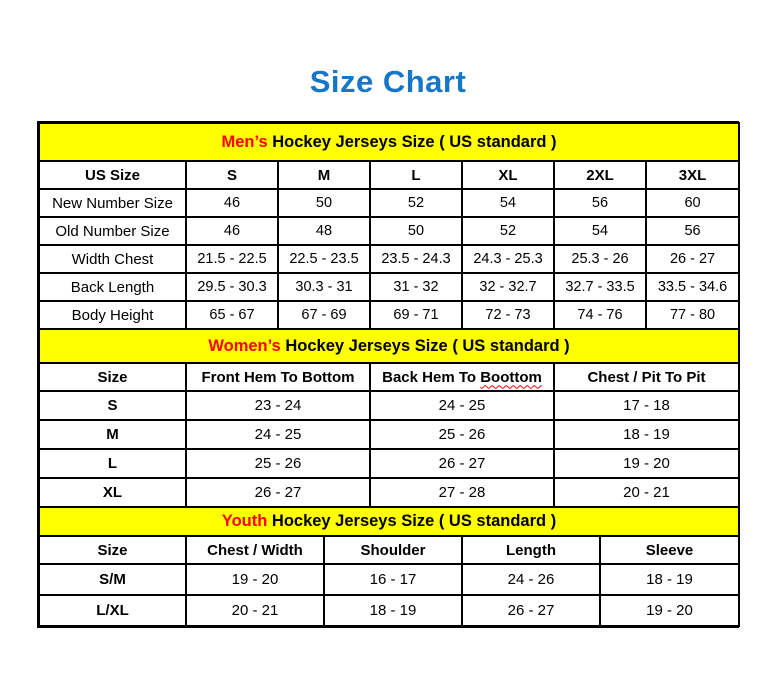 The width and height of the screenshot is (776, 692). Describe the element at coordinates (232, 315) in the screenshot. I see `table-cell: 65 - 67` at that location.